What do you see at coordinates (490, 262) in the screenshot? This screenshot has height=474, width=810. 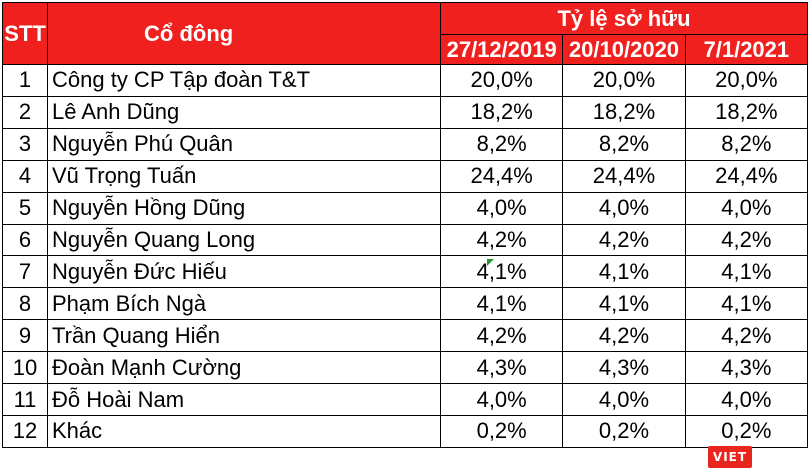 I see `comment-marker-icon` at bounding box center [490, 262].